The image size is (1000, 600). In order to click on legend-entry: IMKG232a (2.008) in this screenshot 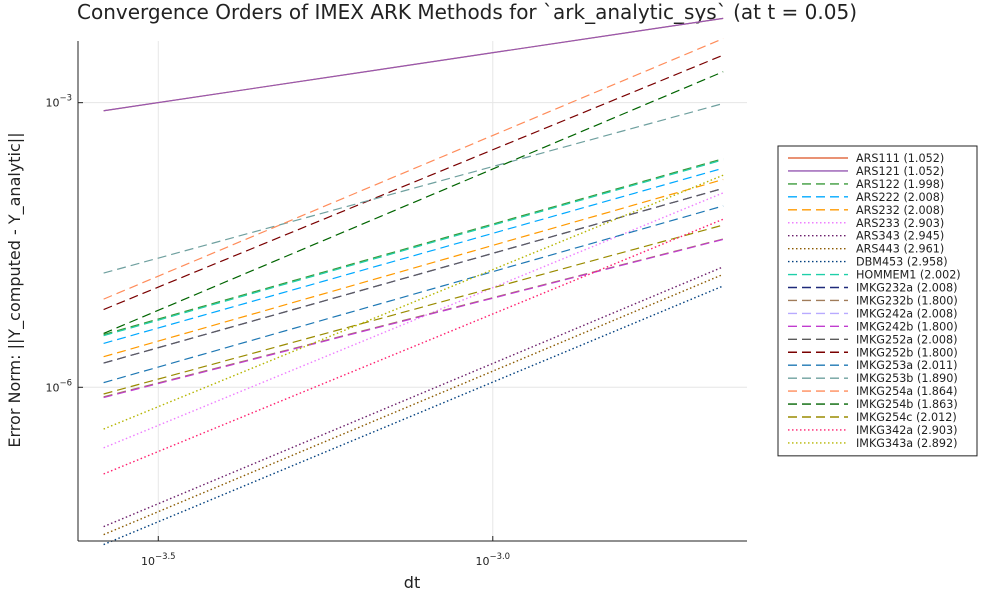, I will do `click(906, 288)`.